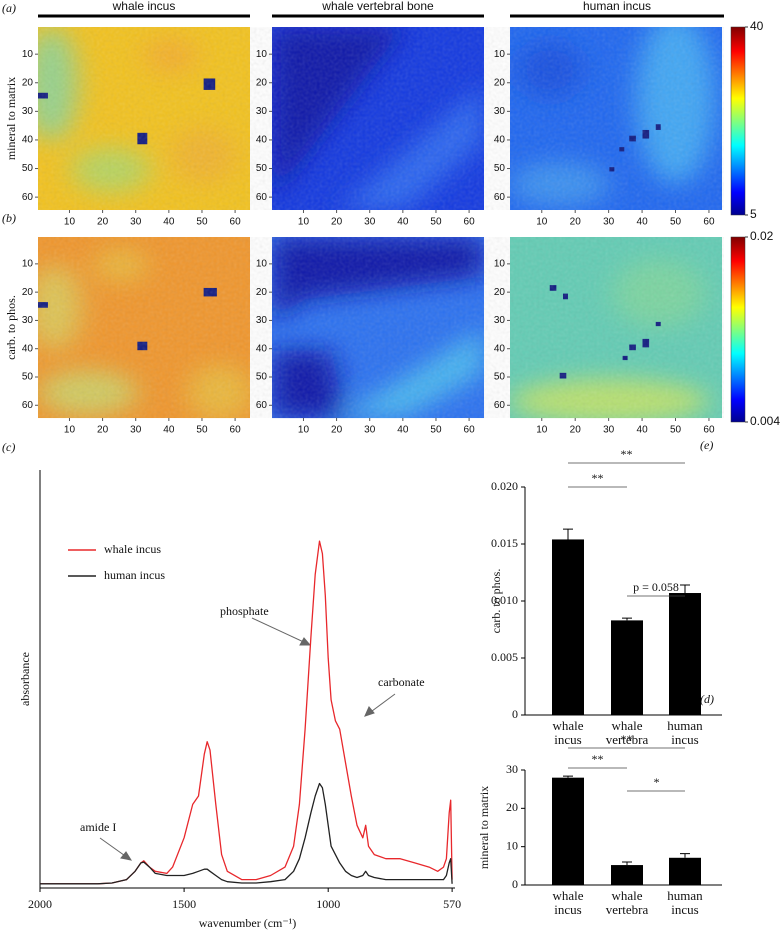 The height and width of the screenshot is (934, 783). Describe the element at coordinates (9, 8) in the screenshot. I see `panel-label: (a)` at that location.